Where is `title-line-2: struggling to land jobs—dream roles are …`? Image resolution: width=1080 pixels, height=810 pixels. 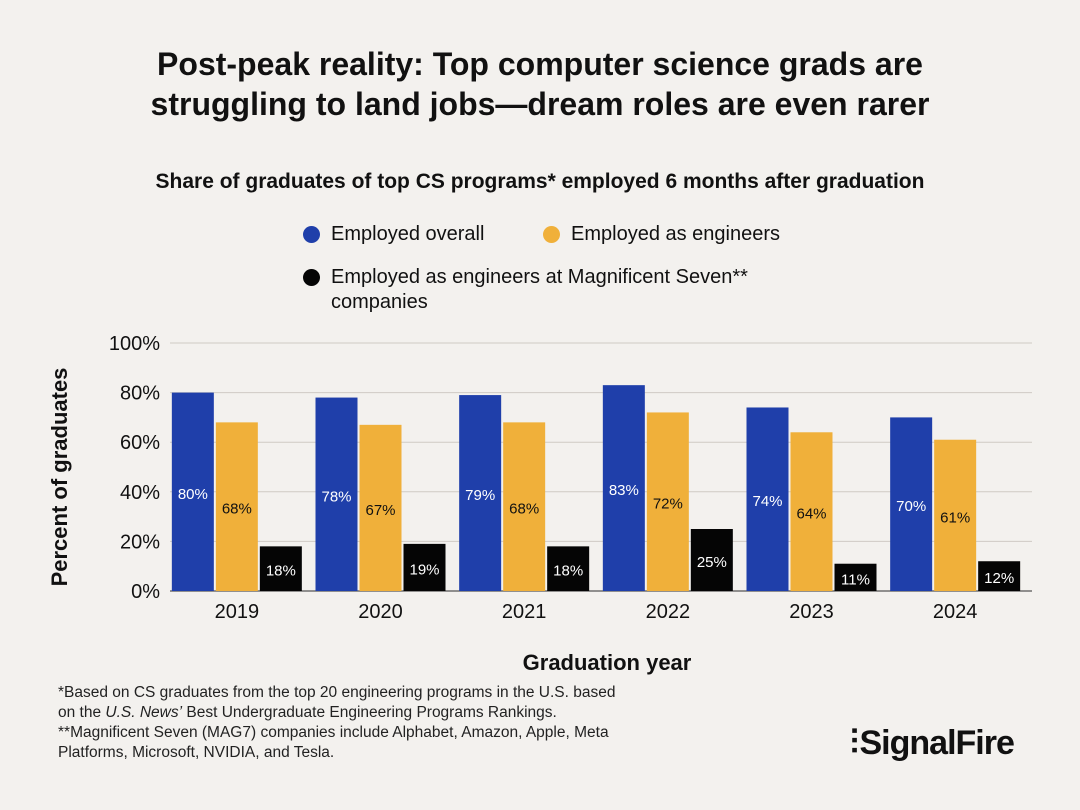
title-line-2: struggling to land jobs—dream roles are … is located at coordinates (540, 104).